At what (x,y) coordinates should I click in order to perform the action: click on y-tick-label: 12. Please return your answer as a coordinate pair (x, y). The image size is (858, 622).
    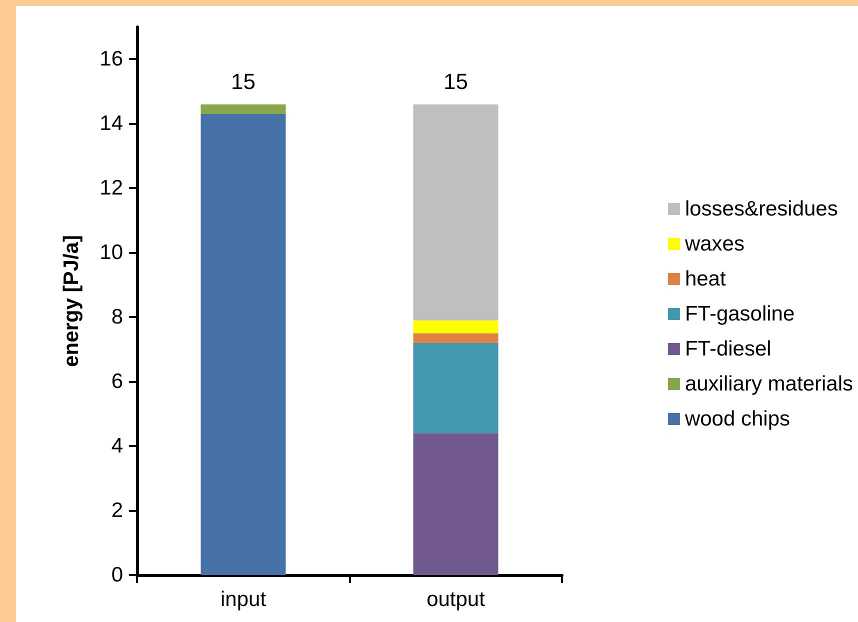
    Looking at the image, I should click on (111, 188).